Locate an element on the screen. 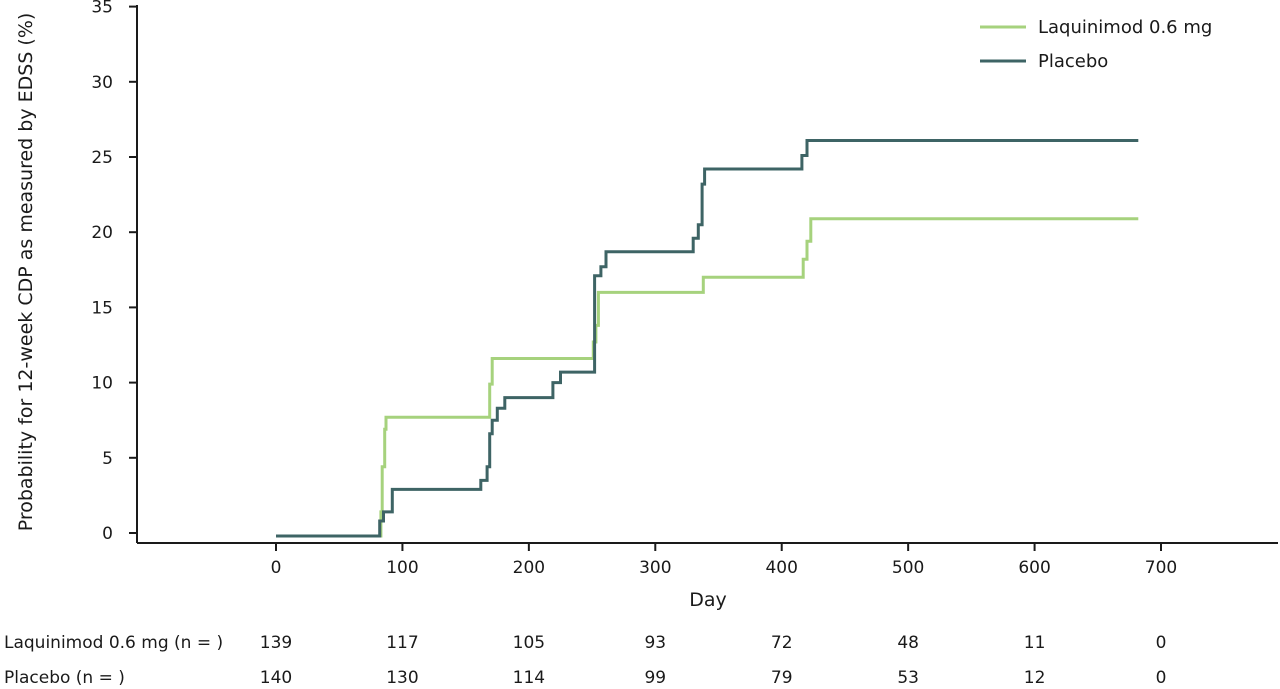 The height and width of the screenshot is (689, 1280). x-tick-label: 700 is located at coordinates (1161, 568).